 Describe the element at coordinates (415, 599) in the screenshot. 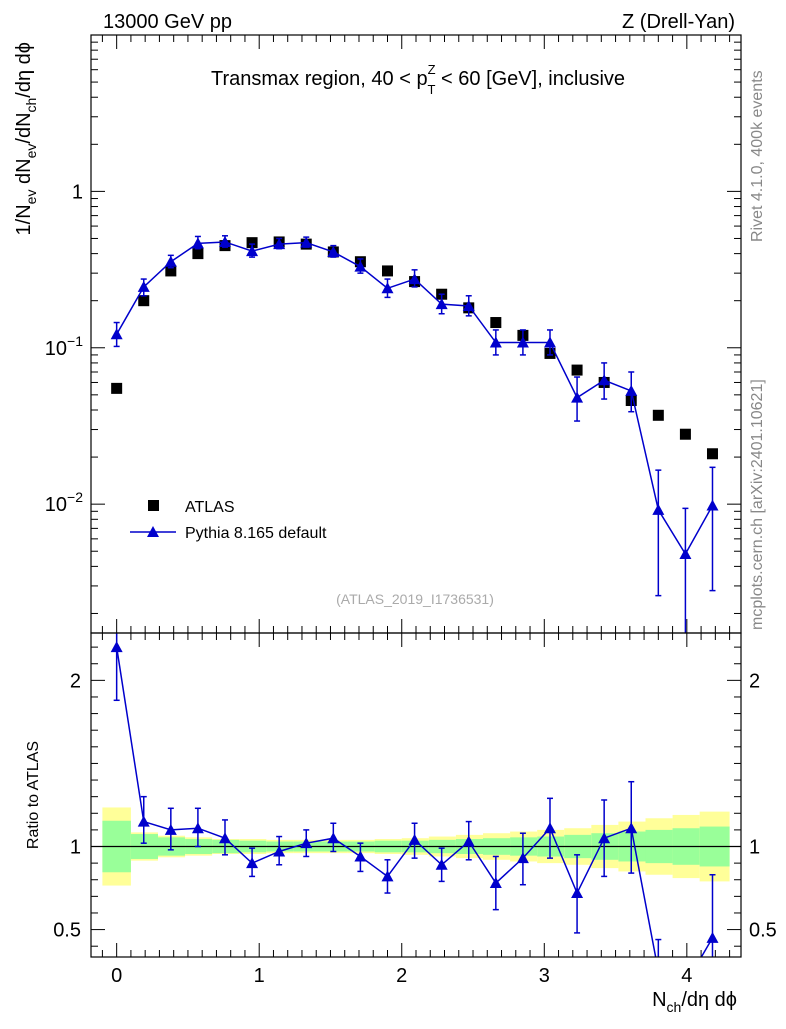

I see `analysis-watermark: (ATLAS_2019_I1736531)` at that location.